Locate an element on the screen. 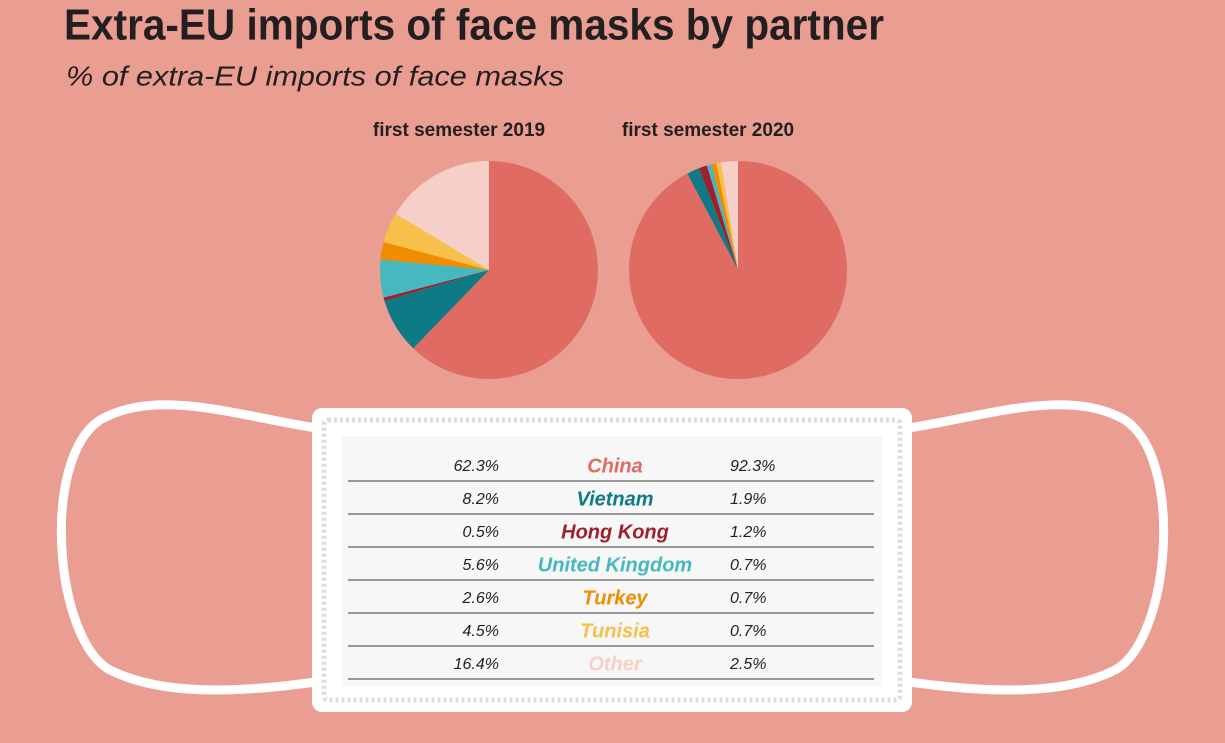  value-label: 5.6% is located at coordinates (481, 565).